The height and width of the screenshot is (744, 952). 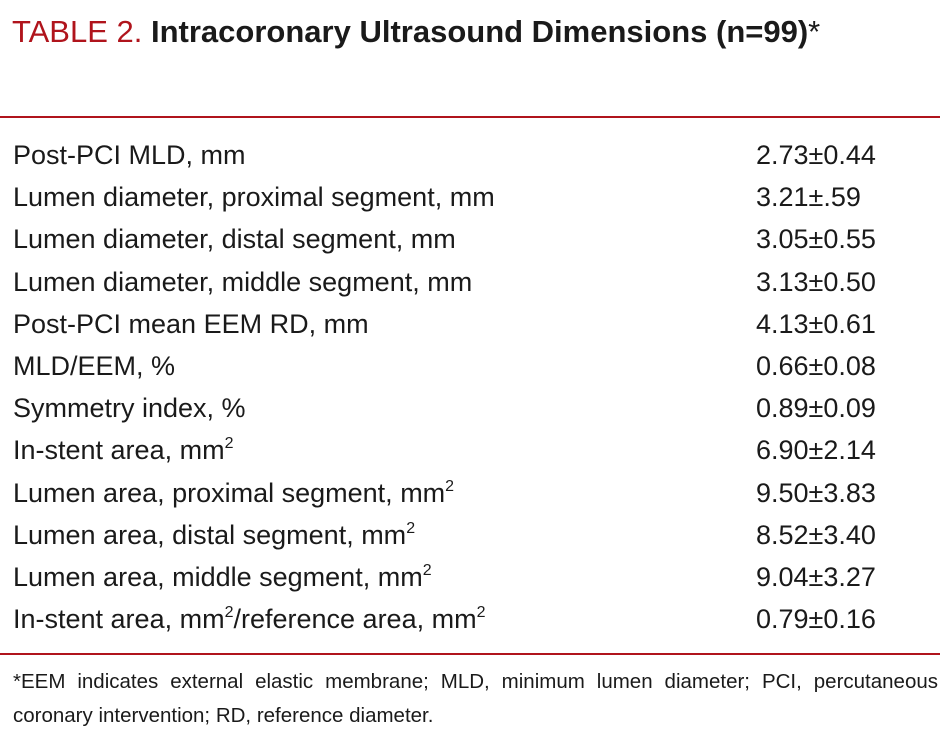 What do you see at coordinates (222, 576) in the screenshot?
I see `row-label: Lumen area, middle segment, mm2` at bounding box center [222, 576].